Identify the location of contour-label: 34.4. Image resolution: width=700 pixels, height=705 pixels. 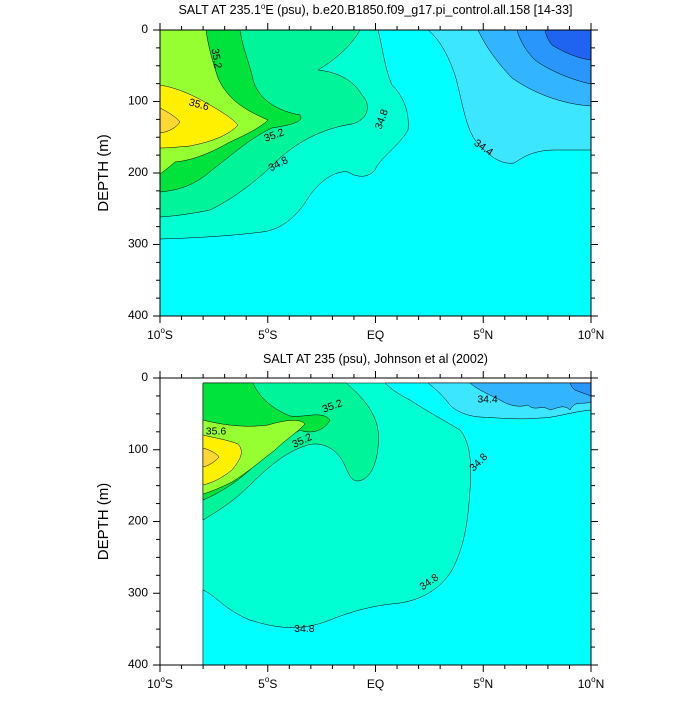
(487, 399).